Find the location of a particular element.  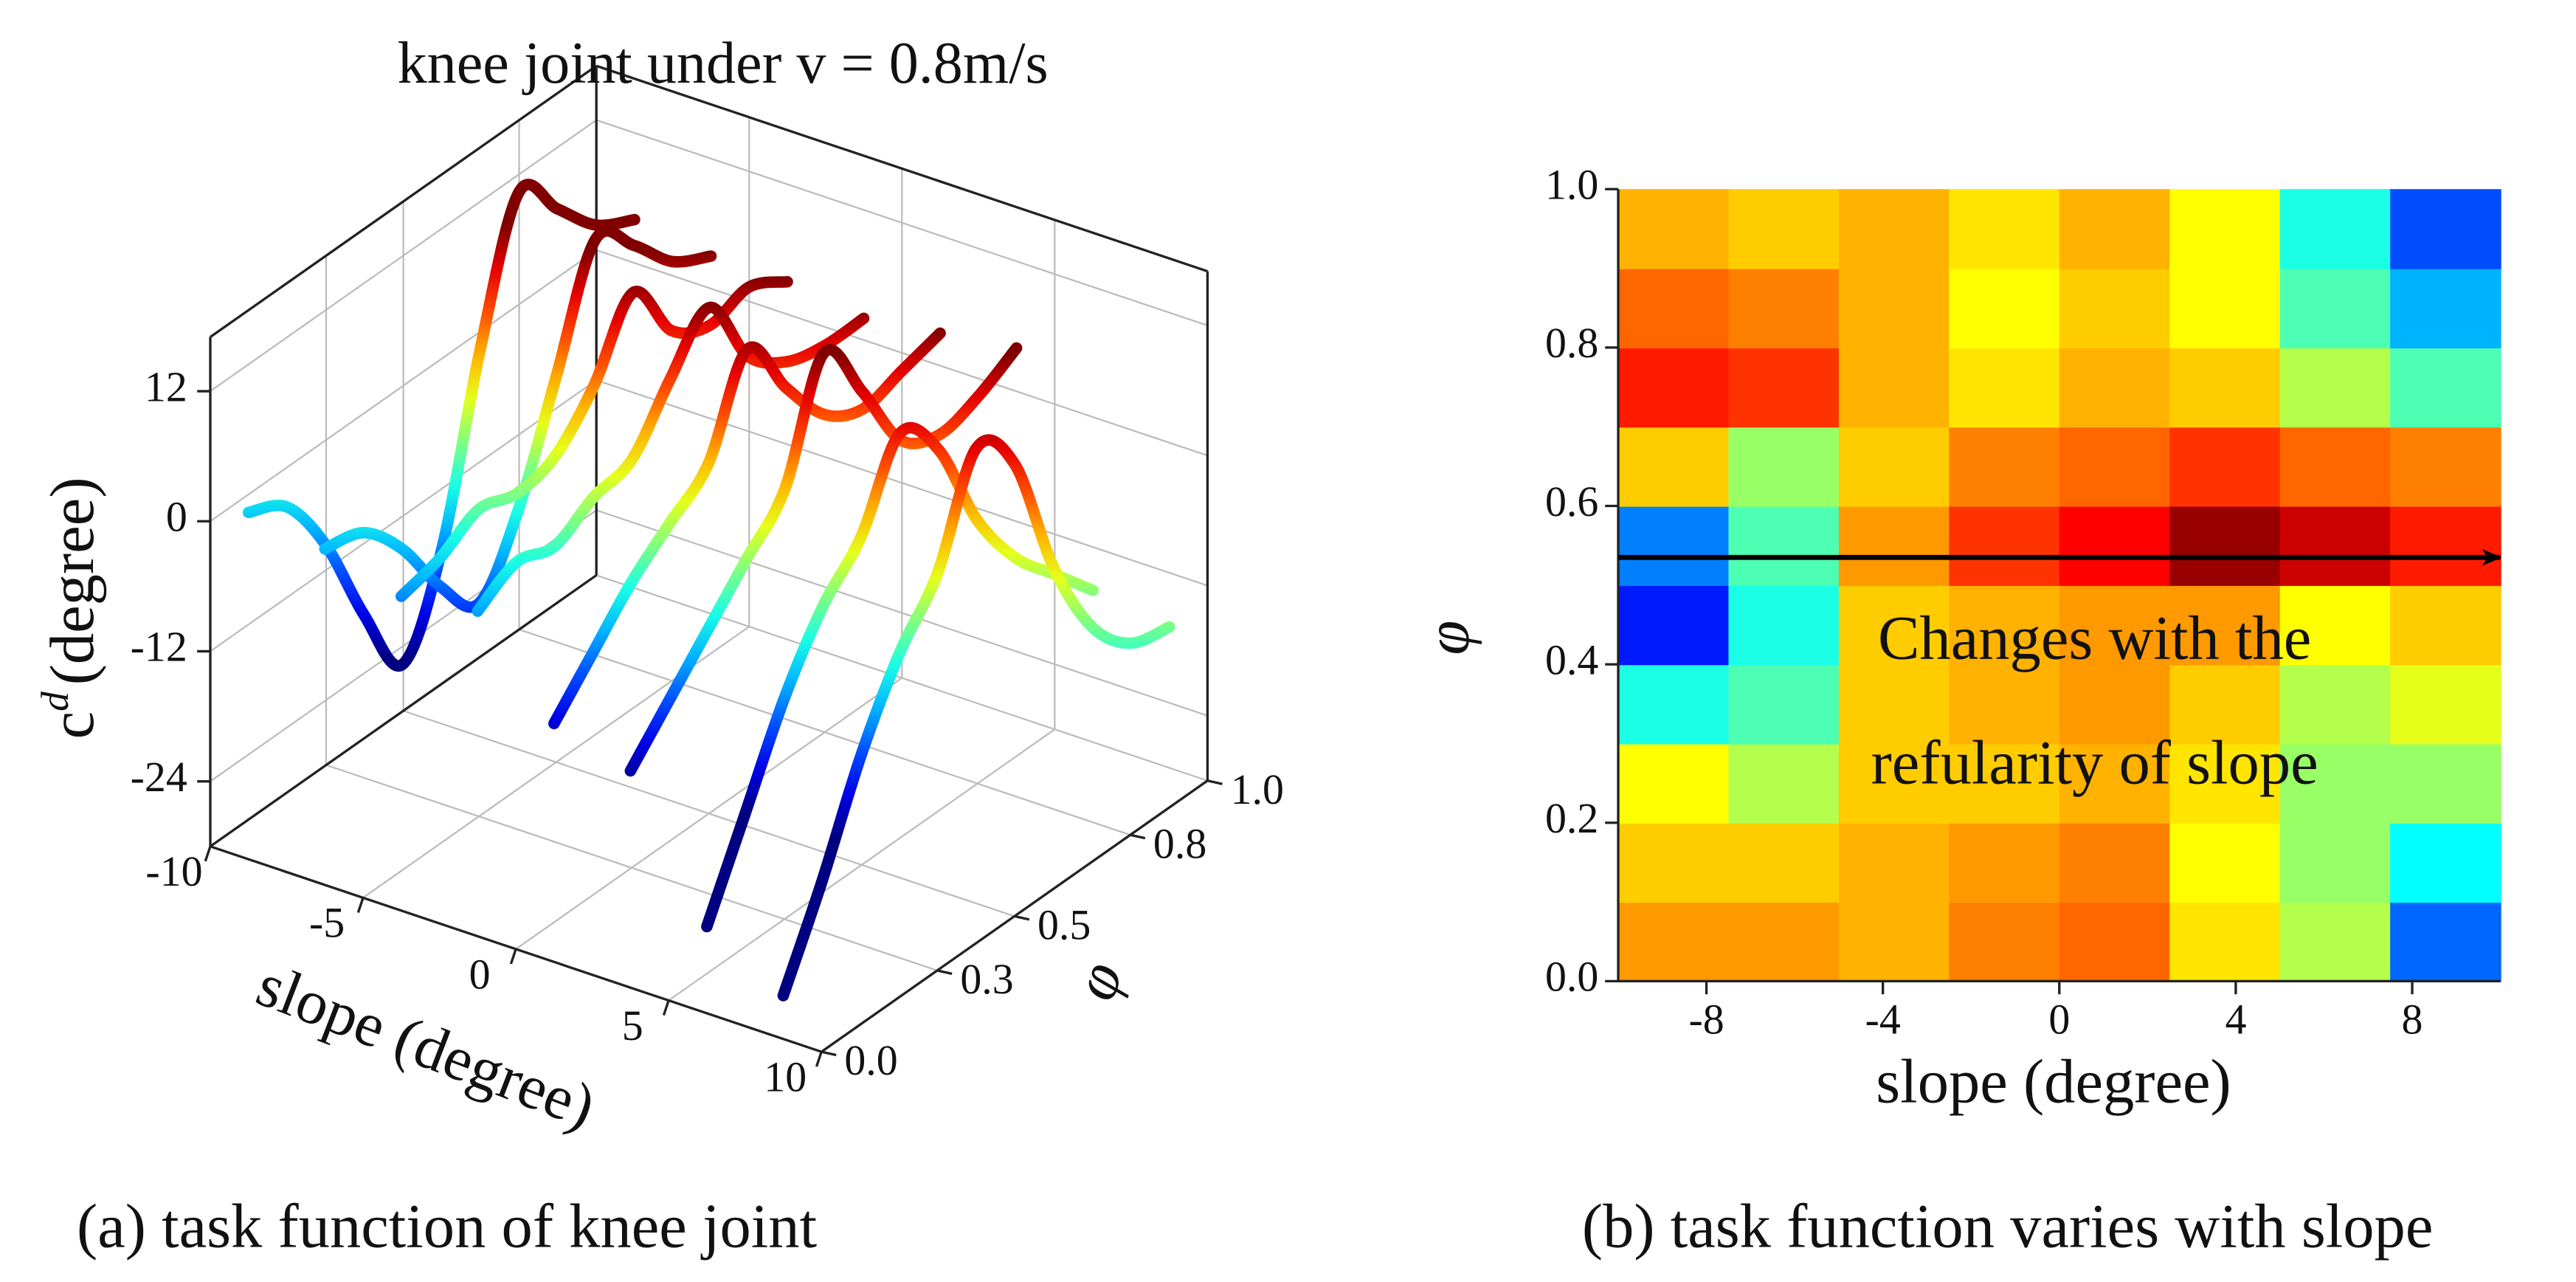

z-tick-label: 0 is located at coordinates (176, 517).